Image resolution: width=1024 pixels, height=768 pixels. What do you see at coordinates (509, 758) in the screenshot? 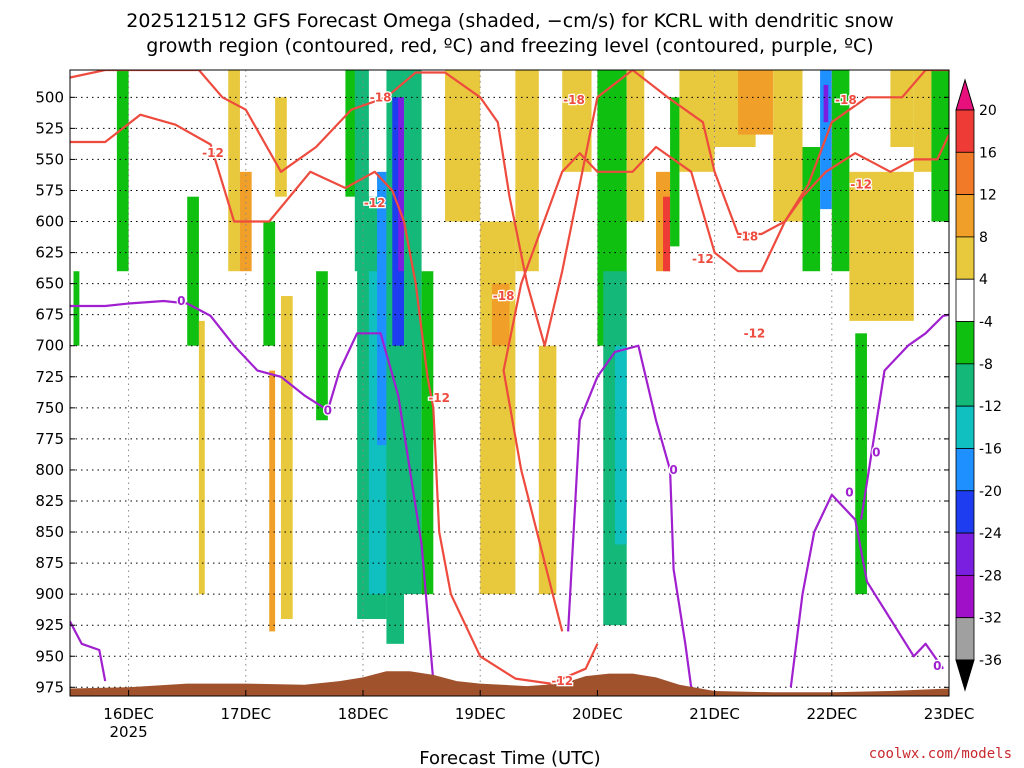
I see `x-axis-title: Forecast Time (UTC)` at bounding box center [509, 758].